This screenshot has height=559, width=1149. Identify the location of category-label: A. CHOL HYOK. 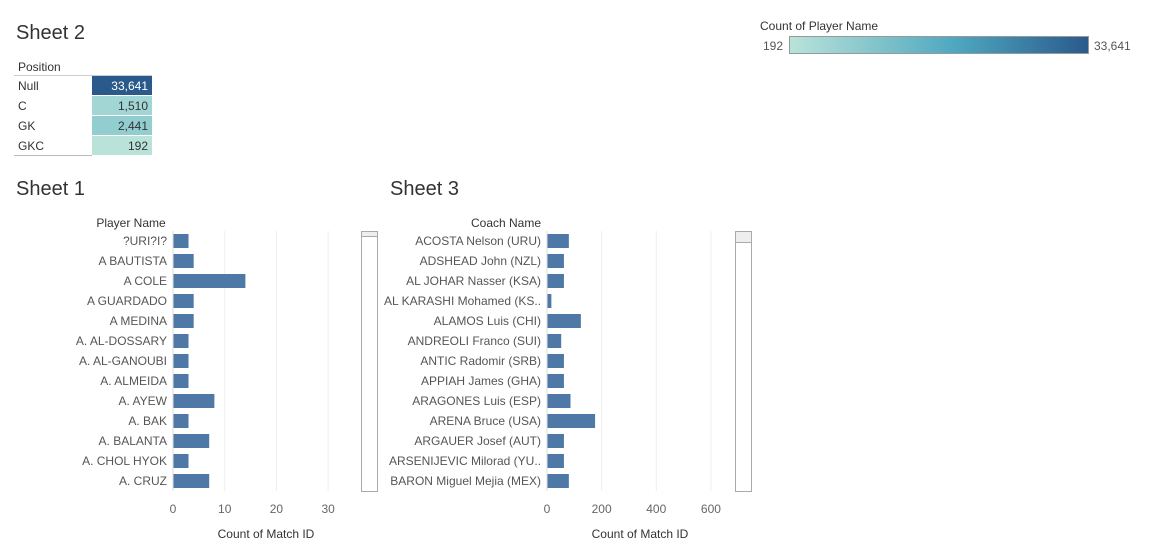
(124, 461).